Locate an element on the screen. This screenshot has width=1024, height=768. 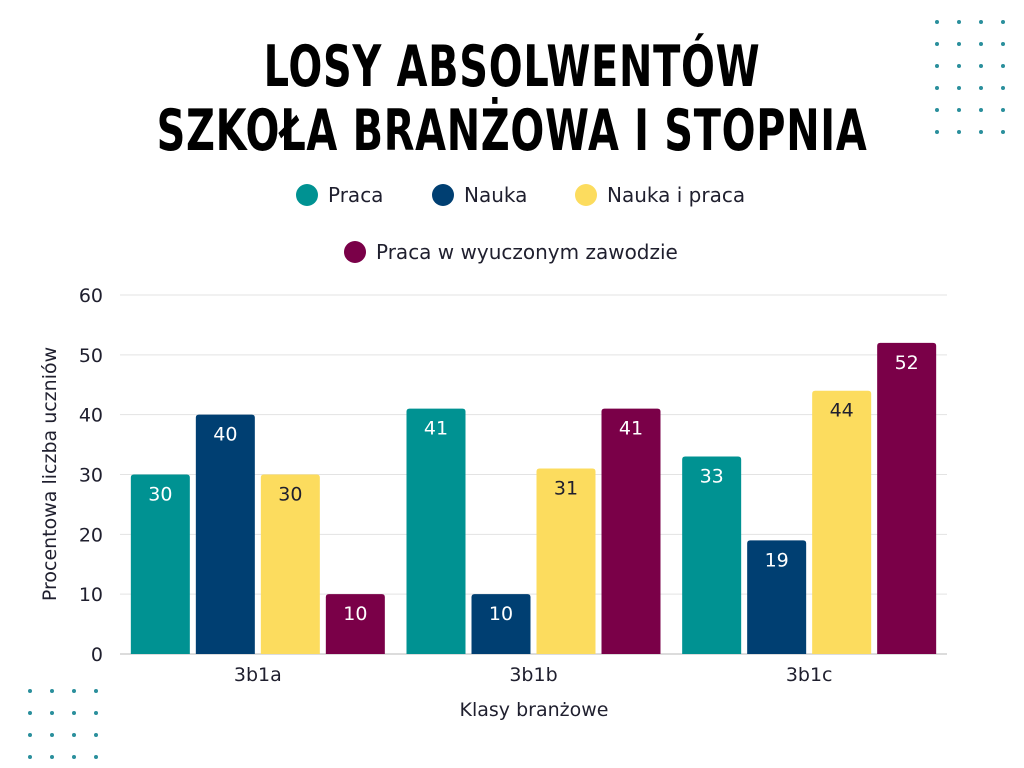
legend-item-nauka-i-praca: Nauka i praca is located at coordinates (660, 195).